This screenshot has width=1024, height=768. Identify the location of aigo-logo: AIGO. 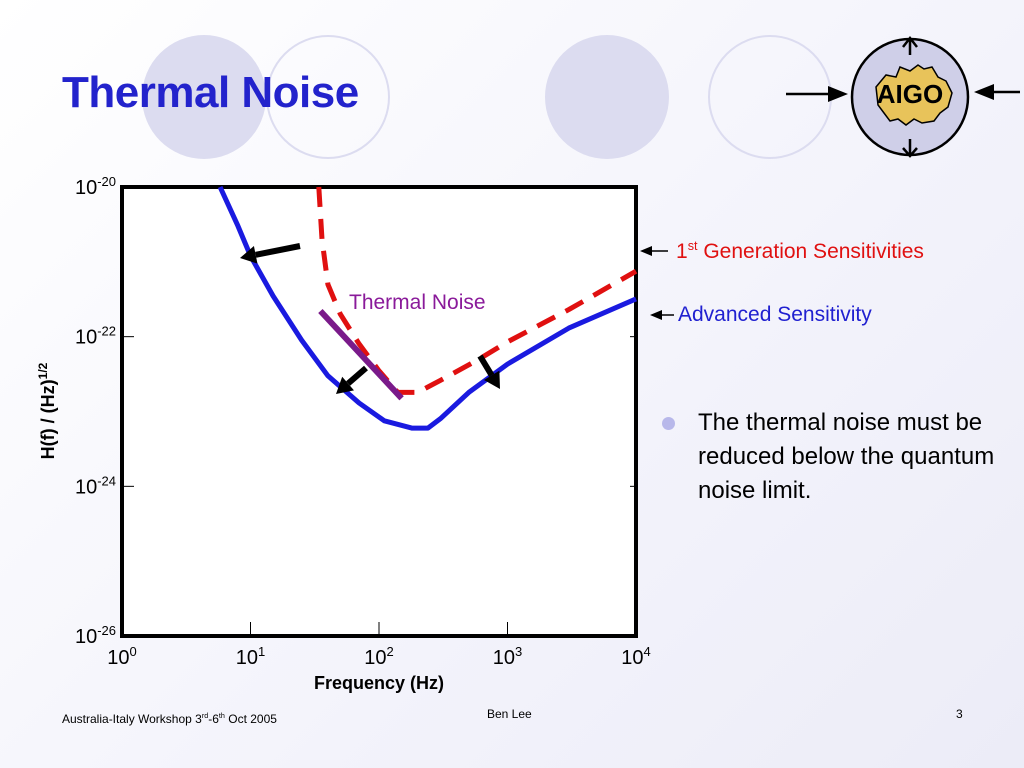
(910, 96).